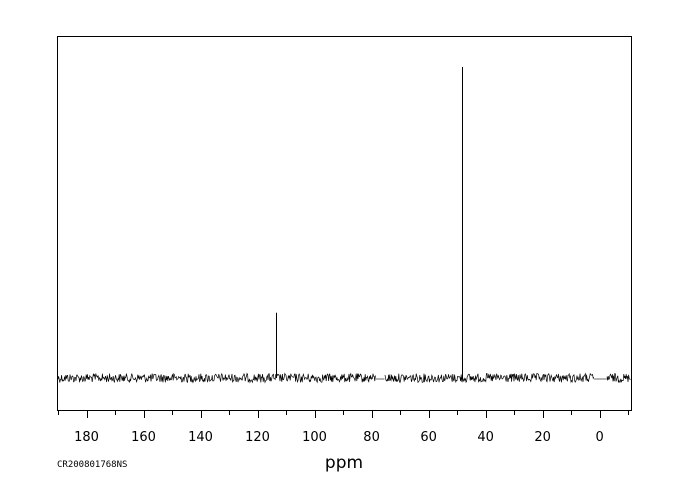  Describe the element at coordinates (257, 437) in the screenshot. I see `x-tick-label: 120` at that location.